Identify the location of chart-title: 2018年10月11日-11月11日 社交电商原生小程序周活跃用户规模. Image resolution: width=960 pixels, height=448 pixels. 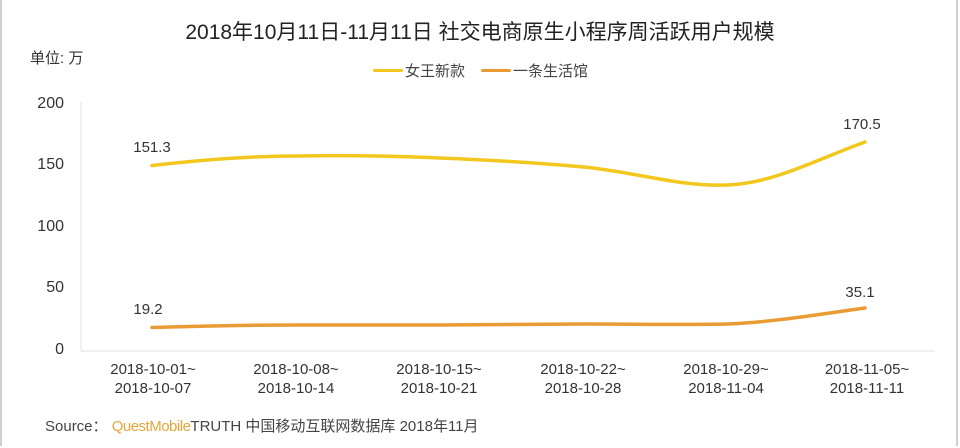
(480, 32).